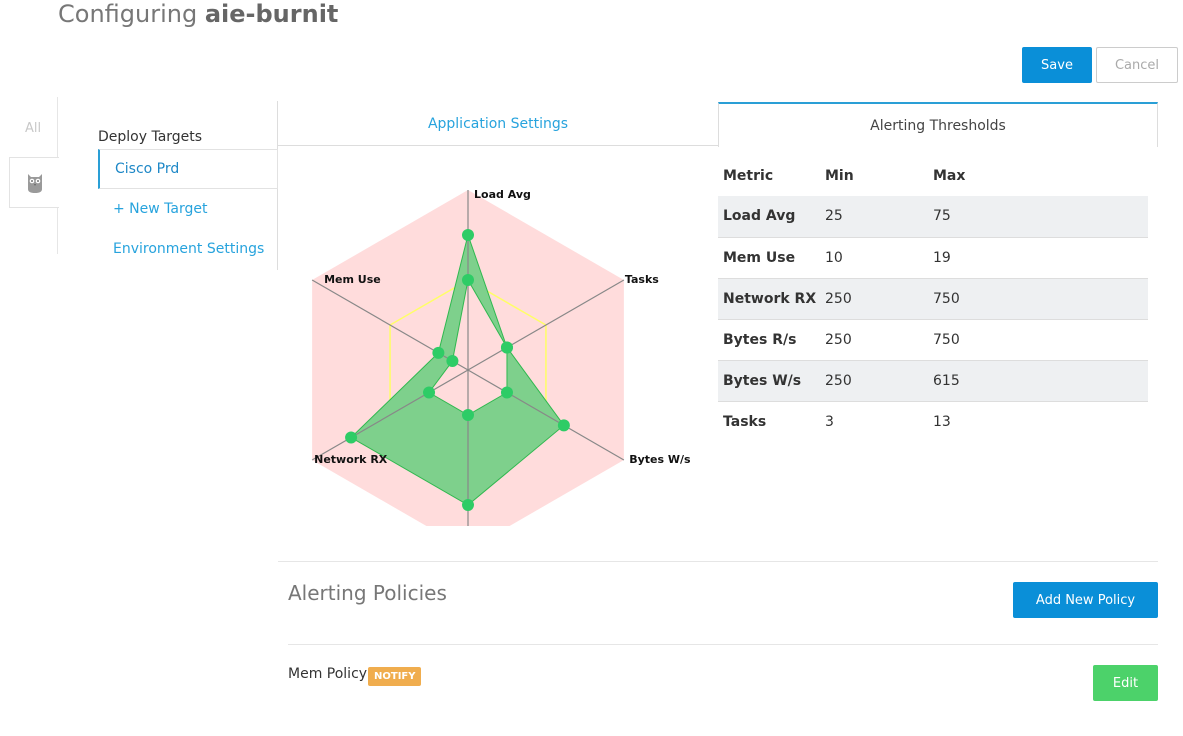 The height and width of the screenshot is (736, 1183). I want to click on table-row: Tasks 3 13, so click(933, 421).